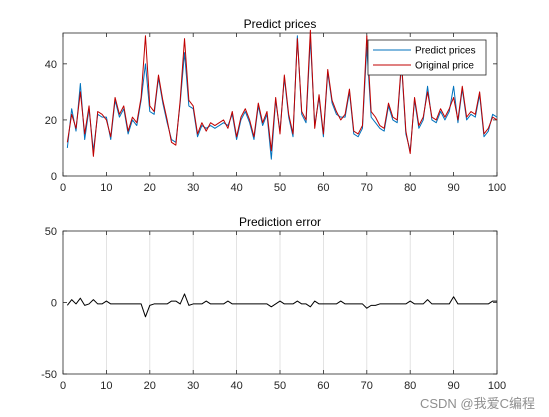 This screenshot has height=417, width=549. Describe the element at coordinates (49, 375) in the screenshot. I see `prediction-error-y-tick-label: -50` at that location.